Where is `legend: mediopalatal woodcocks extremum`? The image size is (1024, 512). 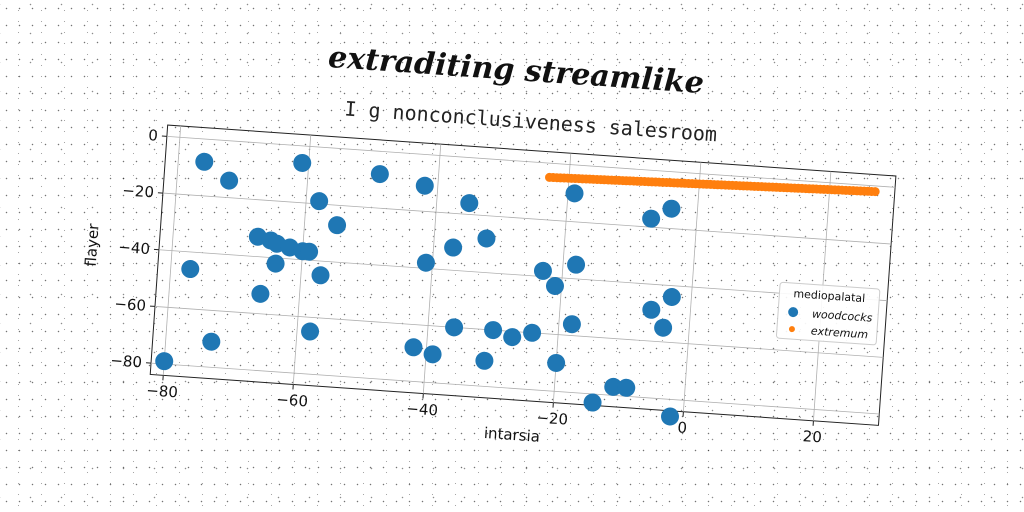
legend: mediopalatal woodcocks extremum is located at coordinates (828, 313).